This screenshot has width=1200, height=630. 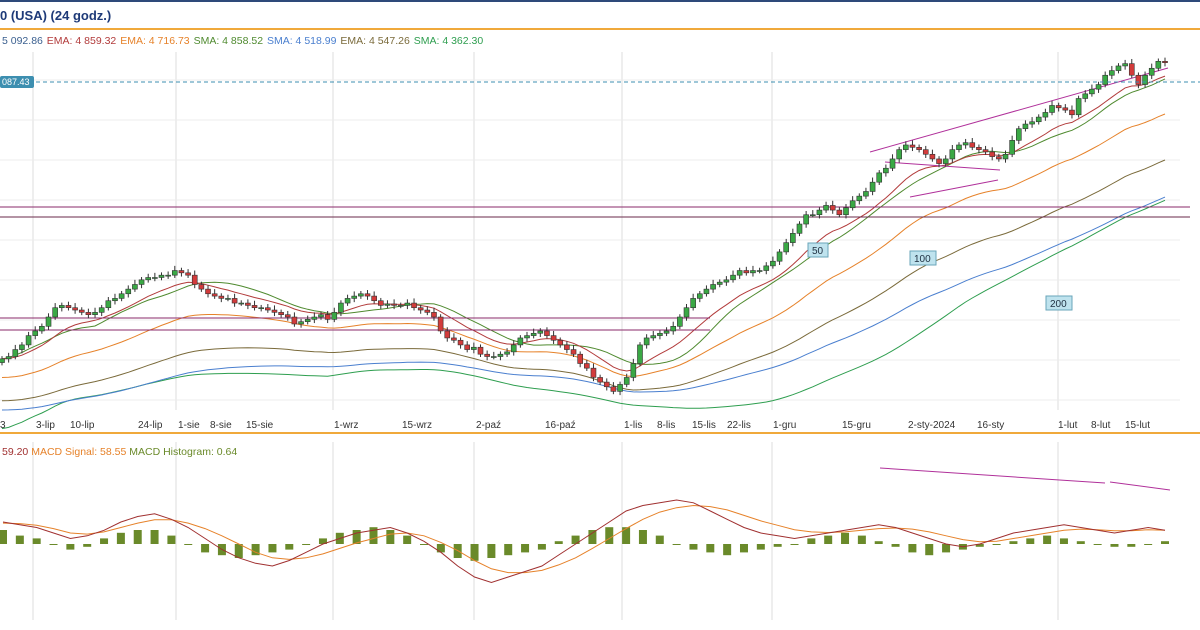 I want to click on flag-upper, so click(x=942, y=166).